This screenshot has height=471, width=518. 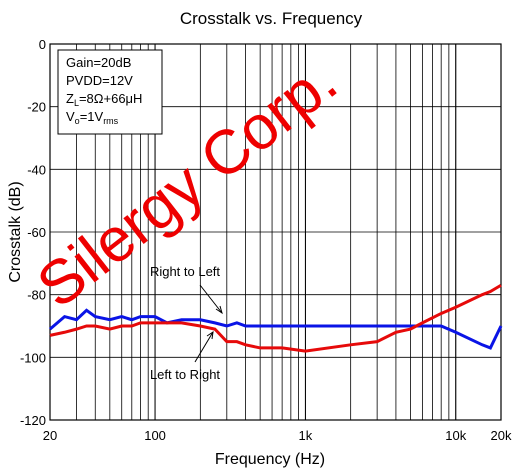 I want to click on condition-text: ZL=8Ω+66μH, so click(x=104, y=99).